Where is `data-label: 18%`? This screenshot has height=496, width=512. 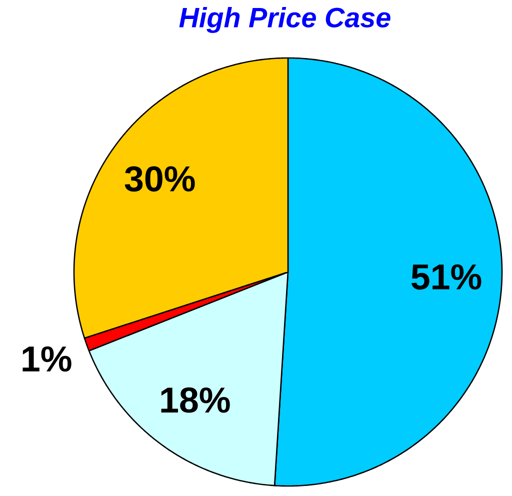
data-label: 18% is located at coordinates (195, 400).